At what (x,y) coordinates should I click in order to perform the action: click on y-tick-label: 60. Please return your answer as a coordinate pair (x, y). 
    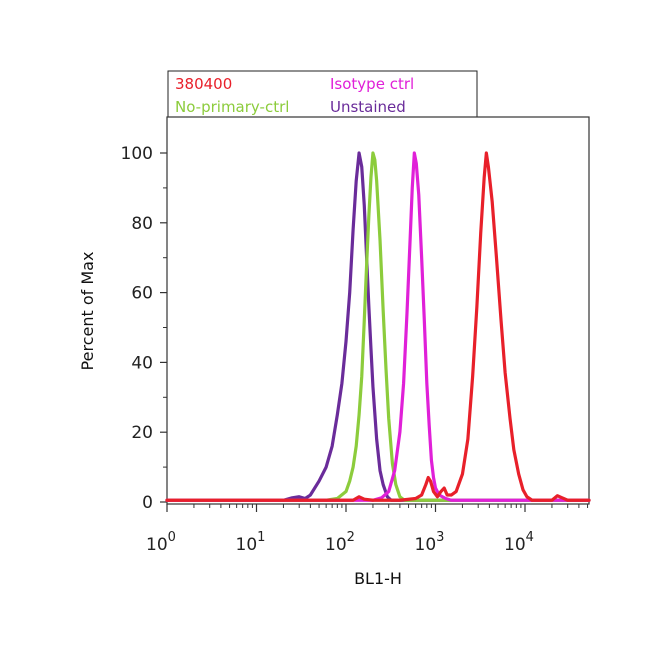
    Looking at the image, I should click on (142, 294).